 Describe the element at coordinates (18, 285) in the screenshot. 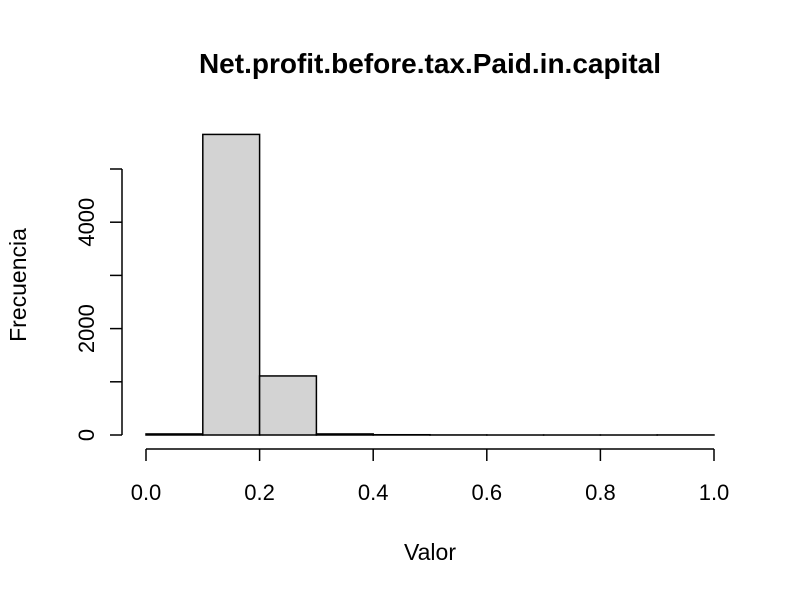

I see `y-axis-label: Frecuencia` at that location.